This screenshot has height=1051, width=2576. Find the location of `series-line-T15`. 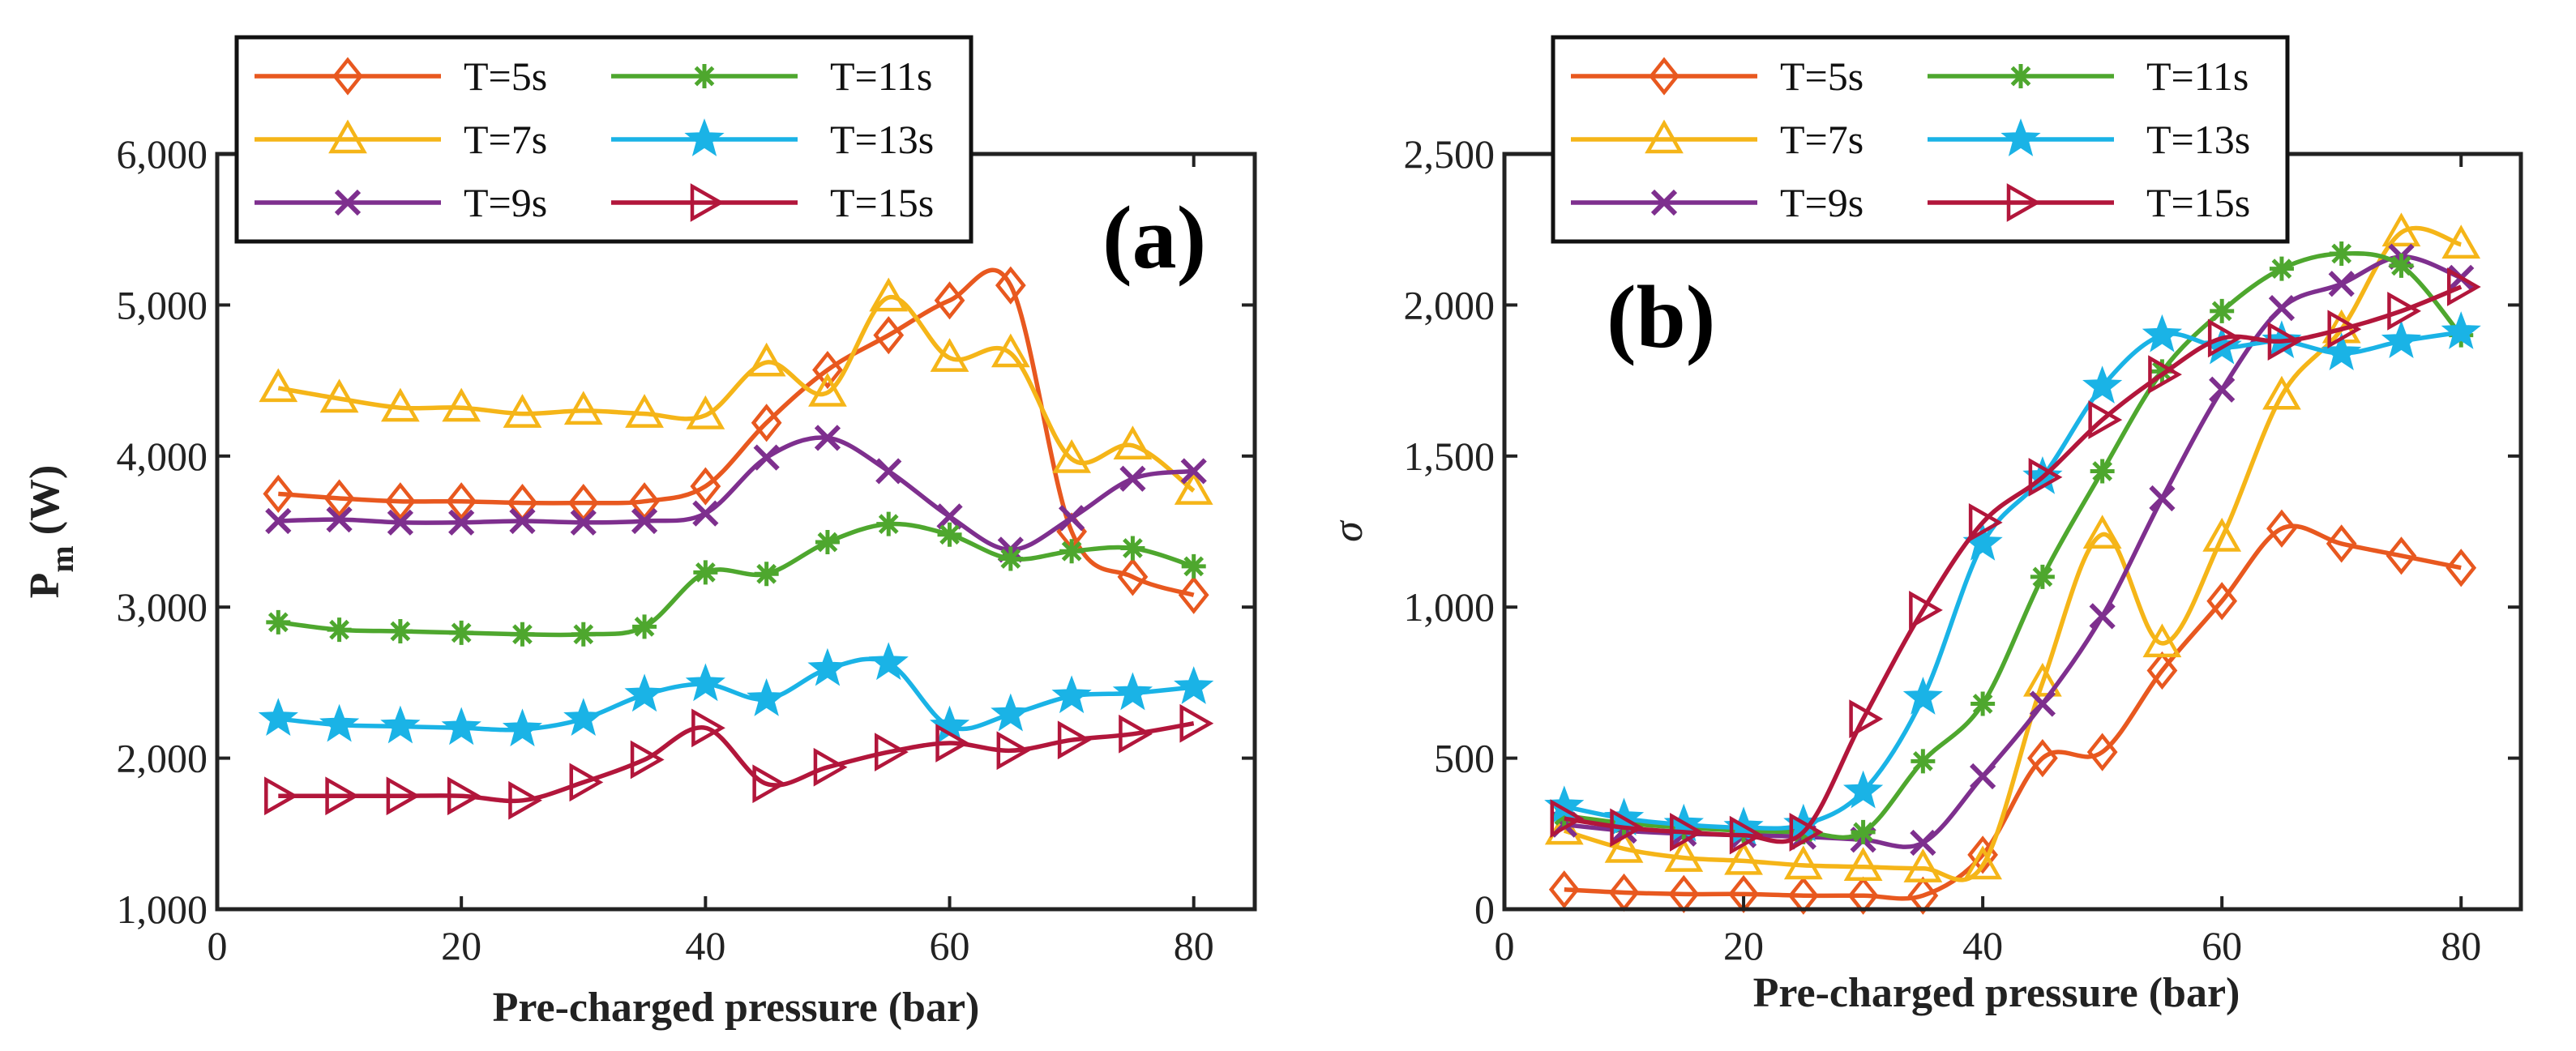

series-line-T15 is located at coordinates (736, 762).